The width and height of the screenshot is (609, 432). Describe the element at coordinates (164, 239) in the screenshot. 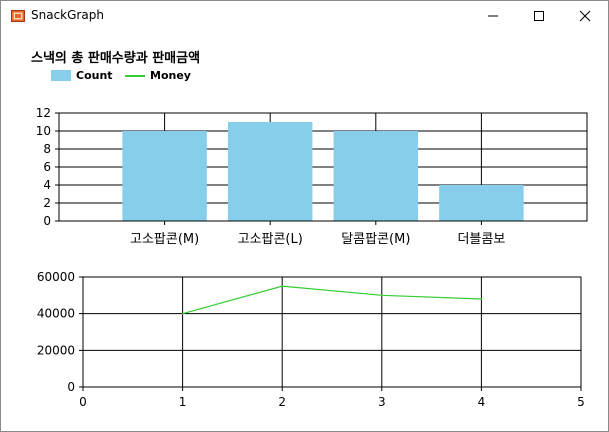

I see `category-label: 고소팝콘(M)` at that location.